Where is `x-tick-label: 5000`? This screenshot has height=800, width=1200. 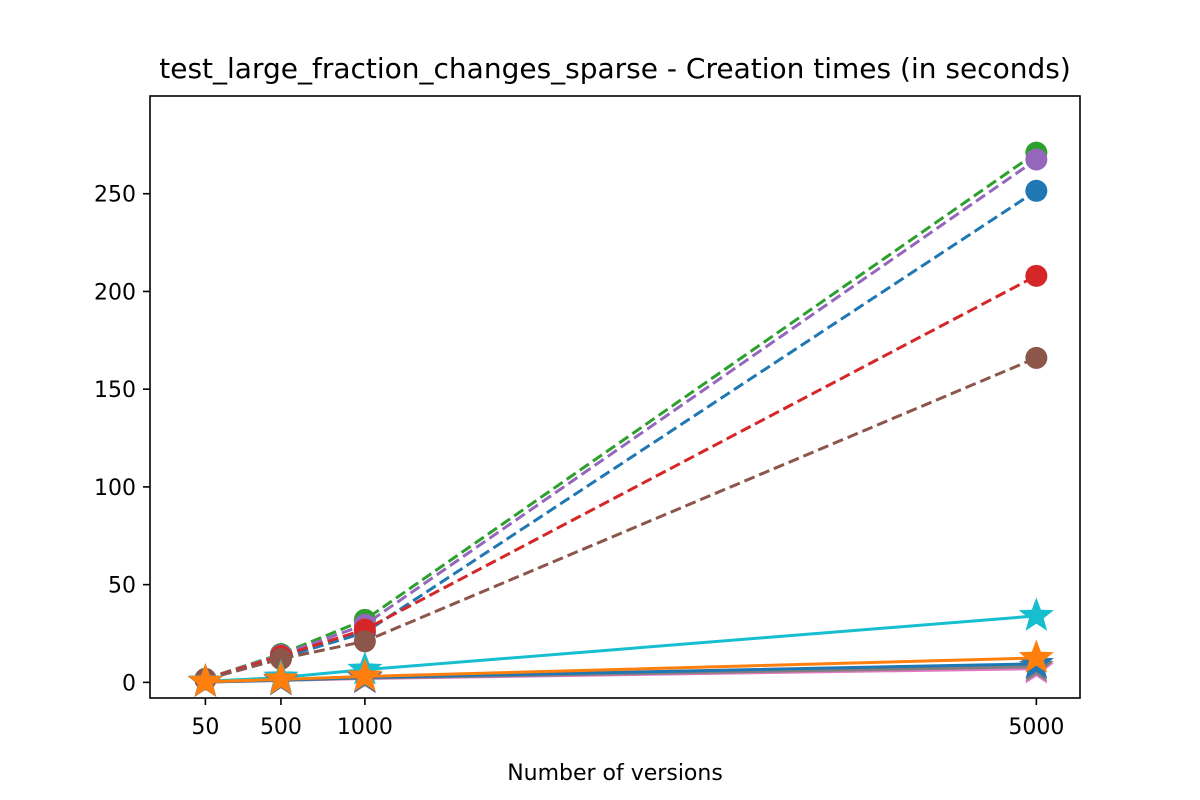
x-tick-label: 5000 is located at coordinates (1036, 727).